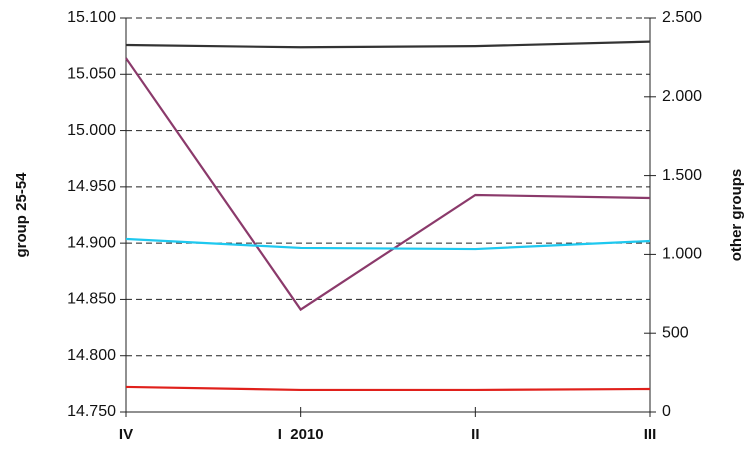 This screenshot has width=756, height=461. Describe the element at coordinates (301, 434) in the screenshot. I see `x-tick-label: I 2010` at that location.